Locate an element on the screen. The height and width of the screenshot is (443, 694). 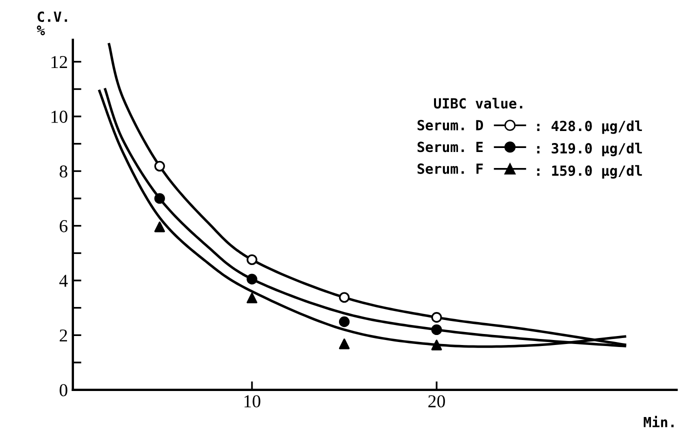
y-tick-label: 2 is located at coordinates (64, 335).